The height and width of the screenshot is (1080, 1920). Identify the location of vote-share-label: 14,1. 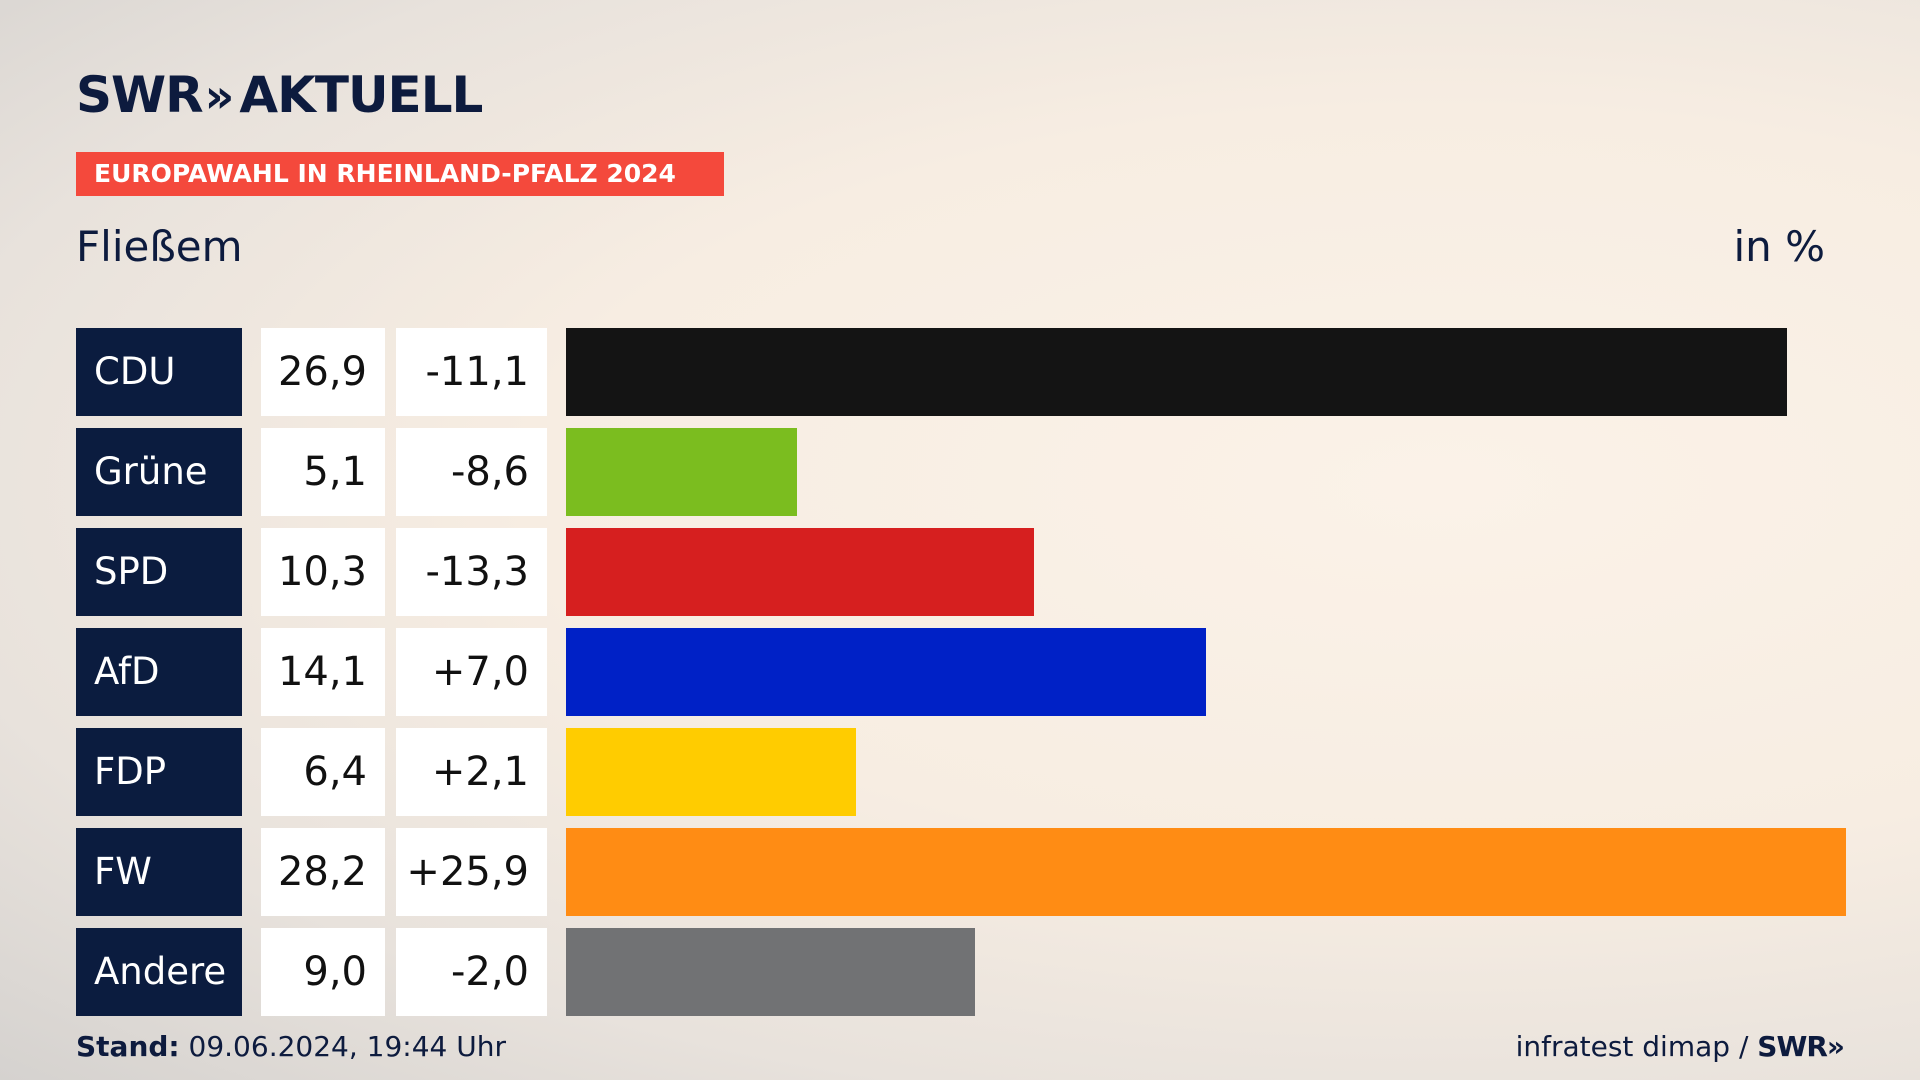
(323, 672).